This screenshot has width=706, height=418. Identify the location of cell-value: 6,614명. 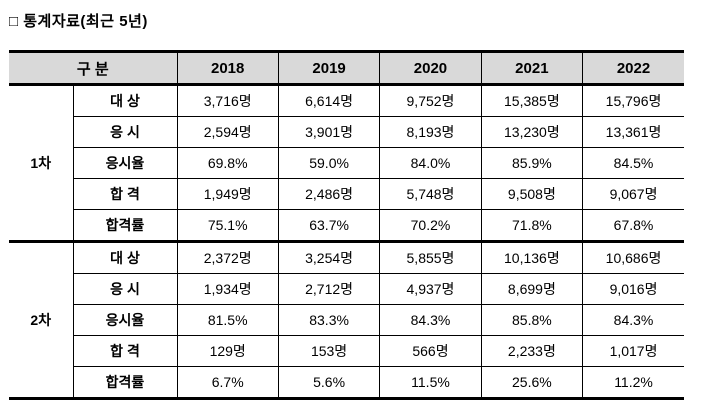
(328, 100).